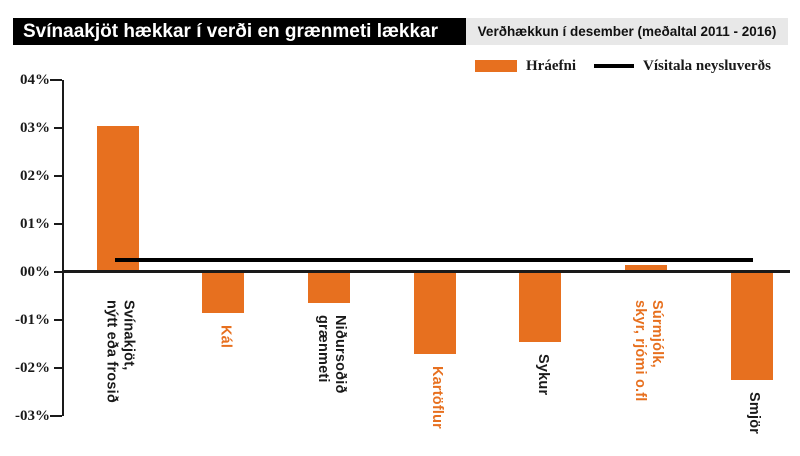 This screenshot has width=800, height=456. I want to click on y-axis, so click(63, 248).